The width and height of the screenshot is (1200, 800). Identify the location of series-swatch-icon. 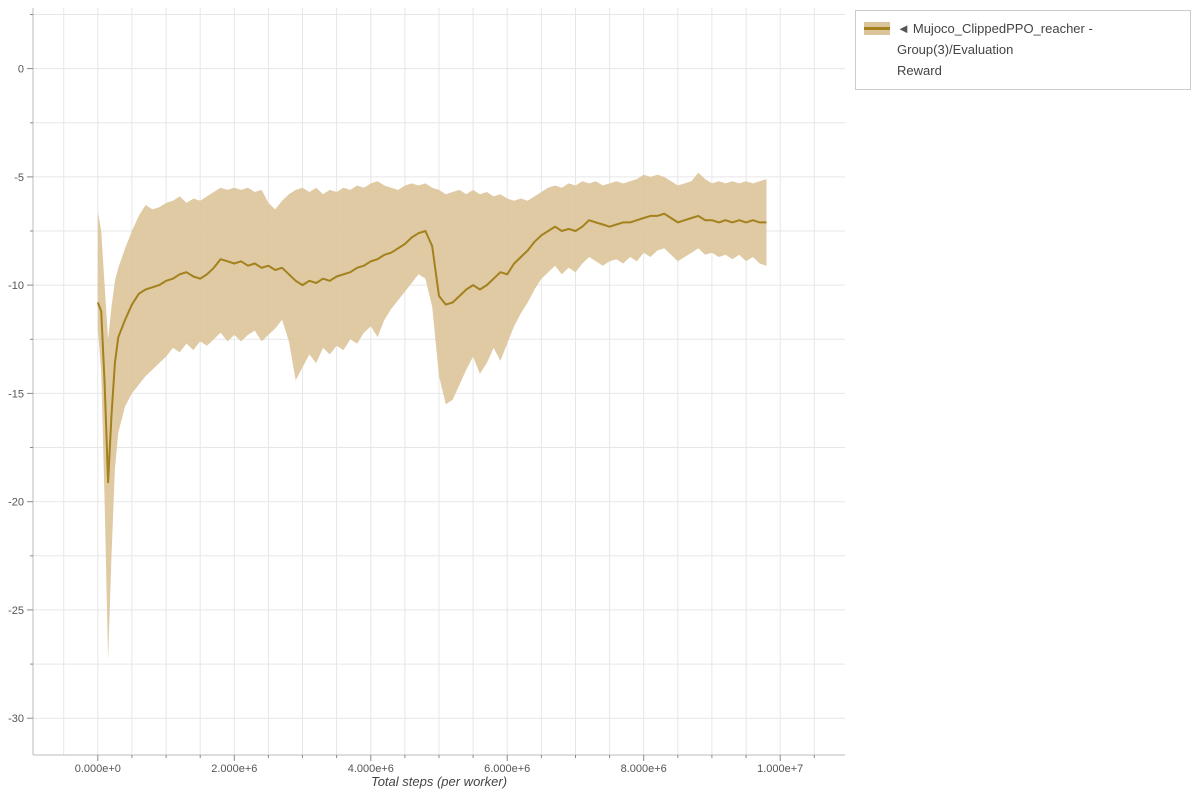
(877, 28).